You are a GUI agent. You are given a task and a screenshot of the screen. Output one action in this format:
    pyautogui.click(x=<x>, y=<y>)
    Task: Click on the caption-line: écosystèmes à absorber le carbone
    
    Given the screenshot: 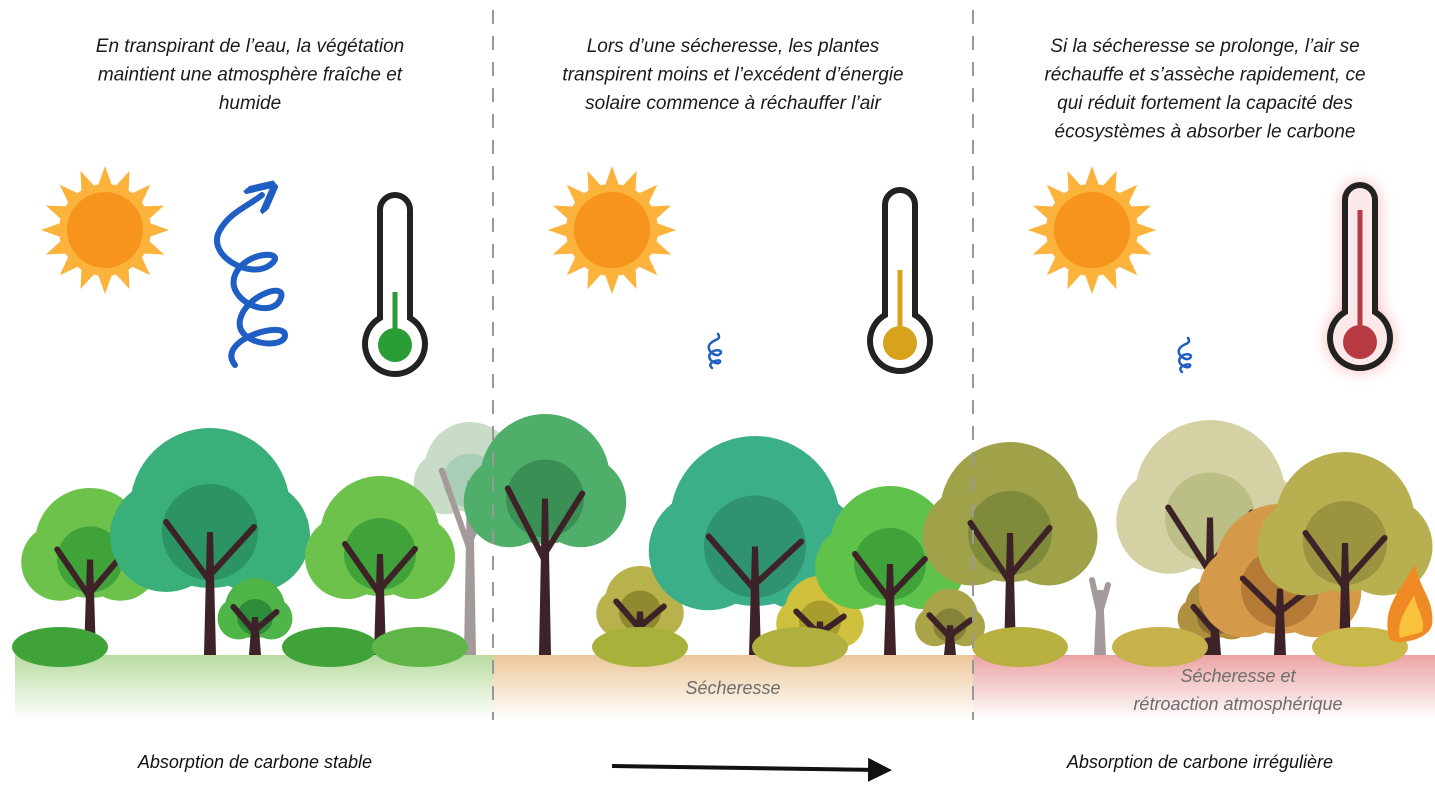 What is the action you would take?
    pyautogui.click(x=1205, y=132)
    